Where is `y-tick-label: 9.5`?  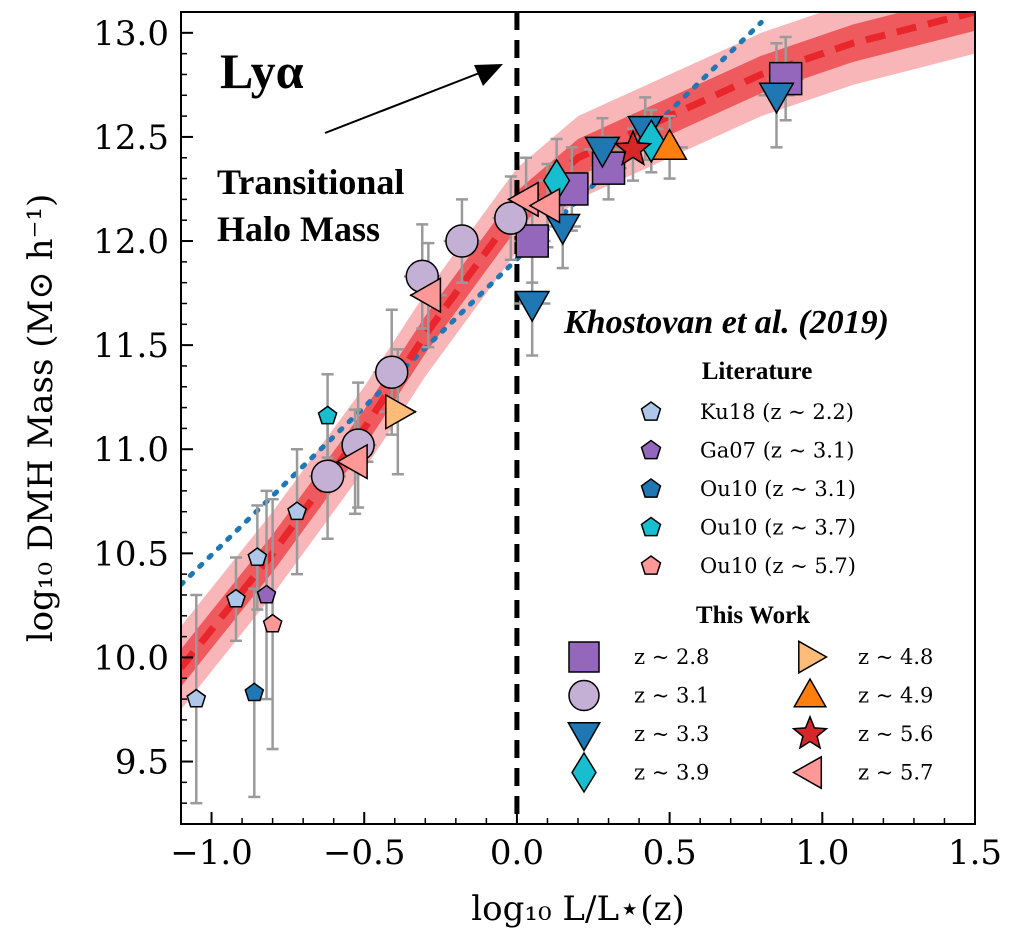 y-tick-label: 9.5 is located at coordinates (142, 763).